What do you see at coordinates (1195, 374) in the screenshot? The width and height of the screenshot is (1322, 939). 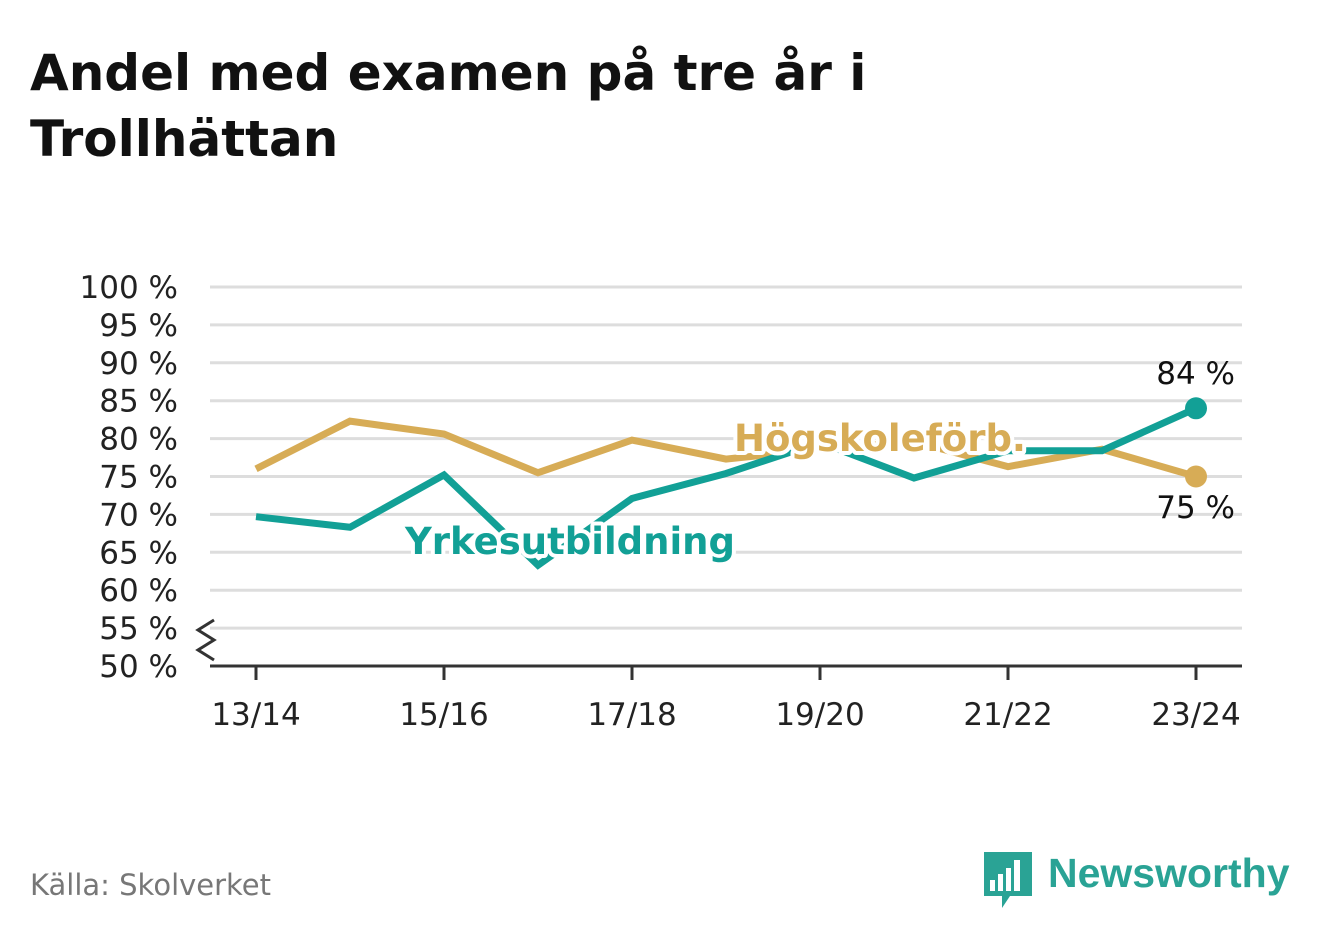 I see `data-label: 84 %` at bounding box center [1195, 374].